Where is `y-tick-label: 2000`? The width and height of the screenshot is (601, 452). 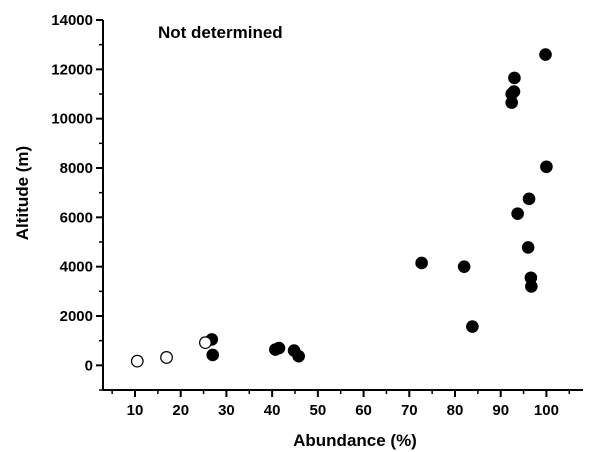 y-tick-label: 2000 is located at coordinates (76, 316).